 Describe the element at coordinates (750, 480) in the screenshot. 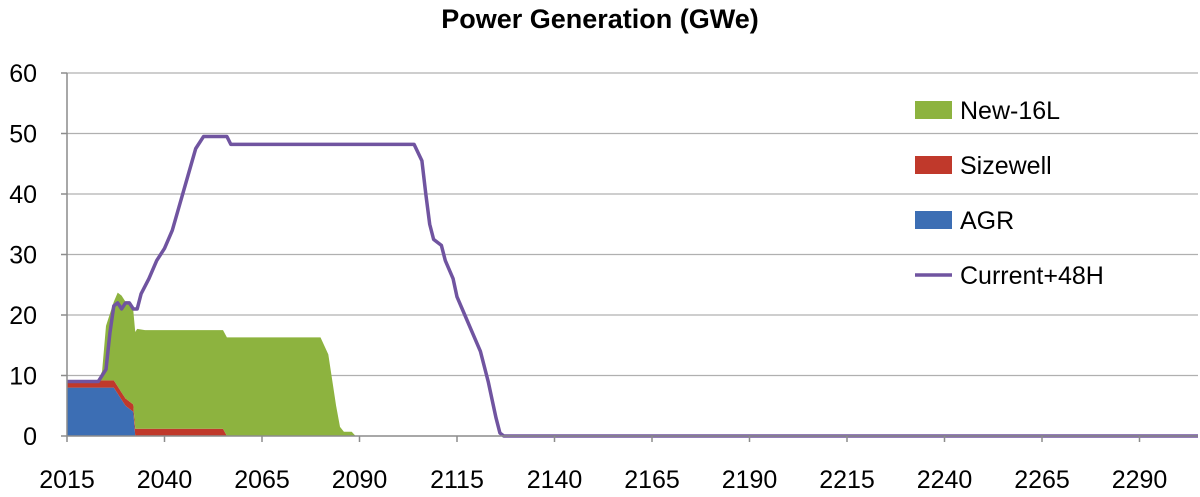

I see `x-tick-label-2190: 2190` at that location.